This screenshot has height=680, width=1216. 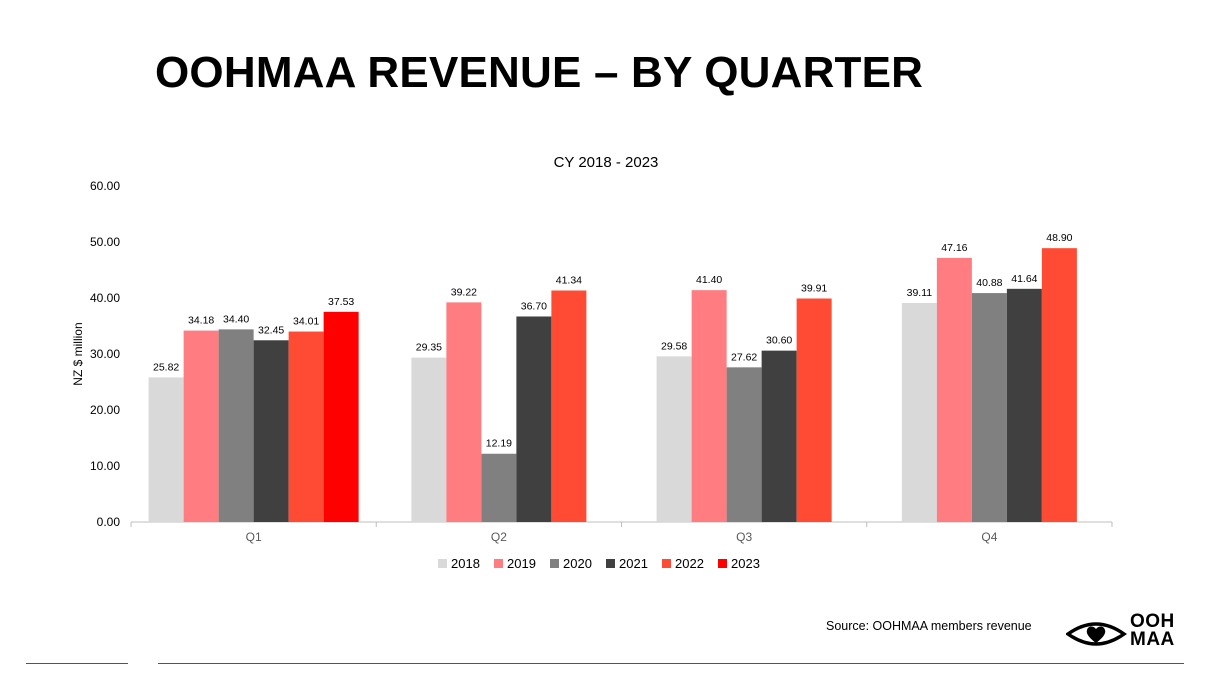 I want to click on data-label: 41.34, so click(x=569, y=280).